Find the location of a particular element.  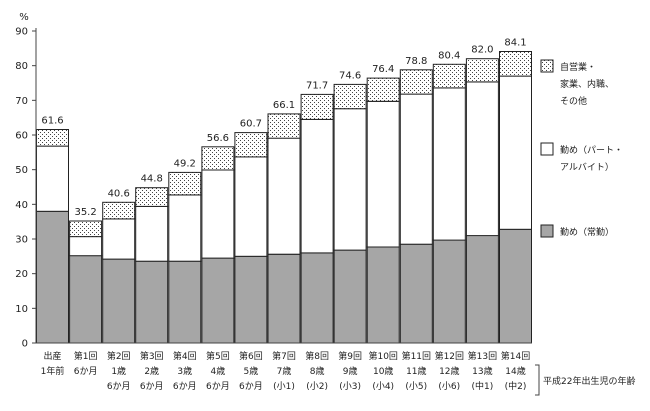

bar-segment-s2-c4 is located at coordinates (185, 183).